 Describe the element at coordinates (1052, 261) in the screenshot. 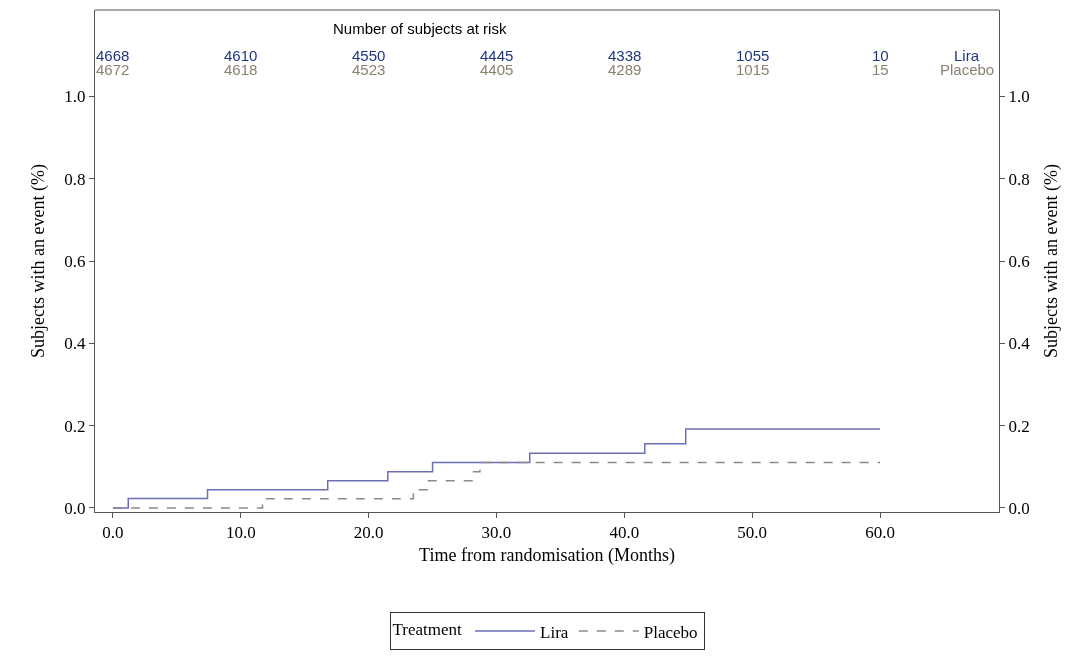

I see `y2-axis-title: Subjects with an event (%)` at that location.